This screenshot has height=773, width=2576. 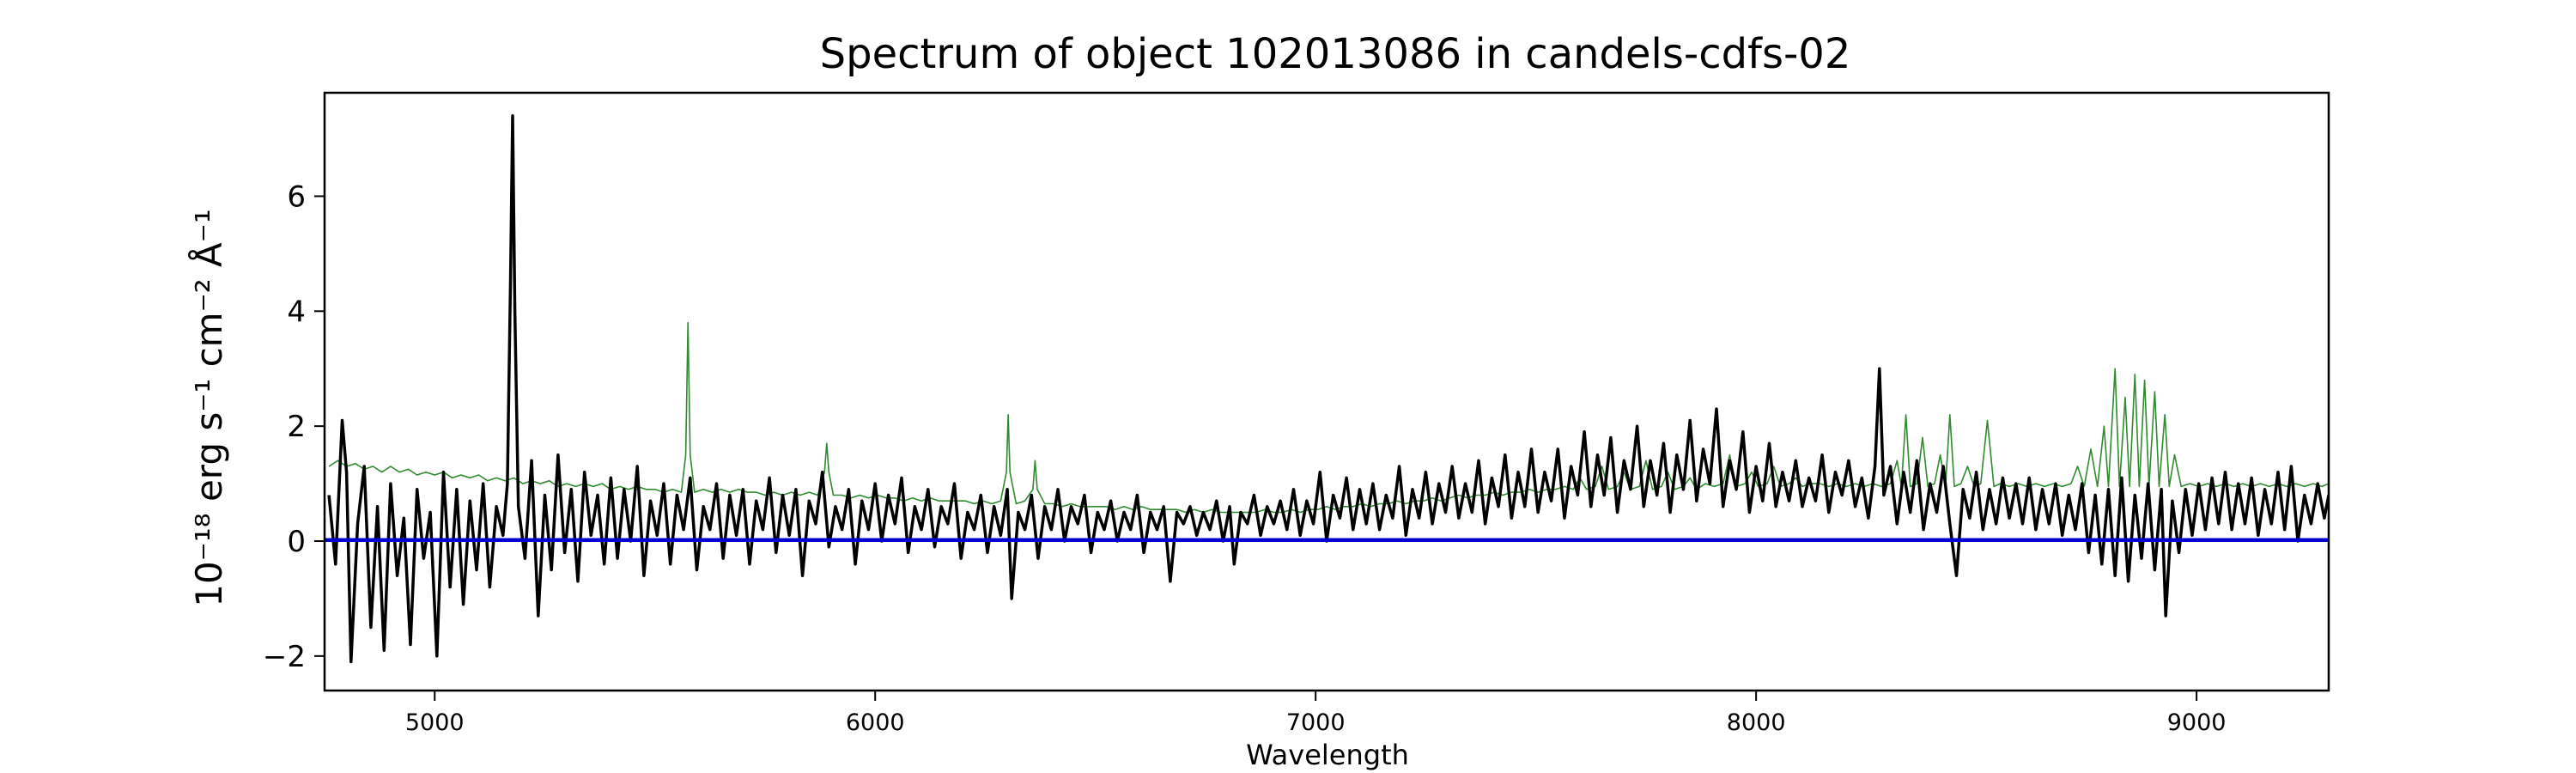 What do you see at coordinates (296, 197) in the screenshot?
I see `y-tick-label: 6` at bounding box center [296, 197].